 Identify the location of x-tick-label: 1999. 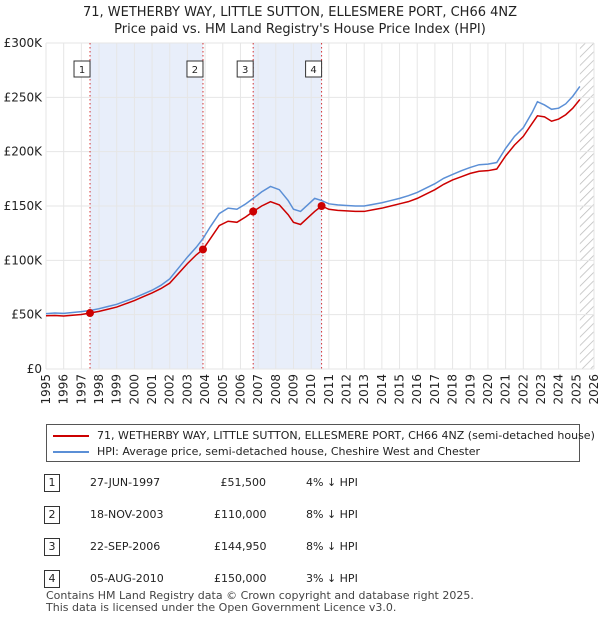
(117, 389).